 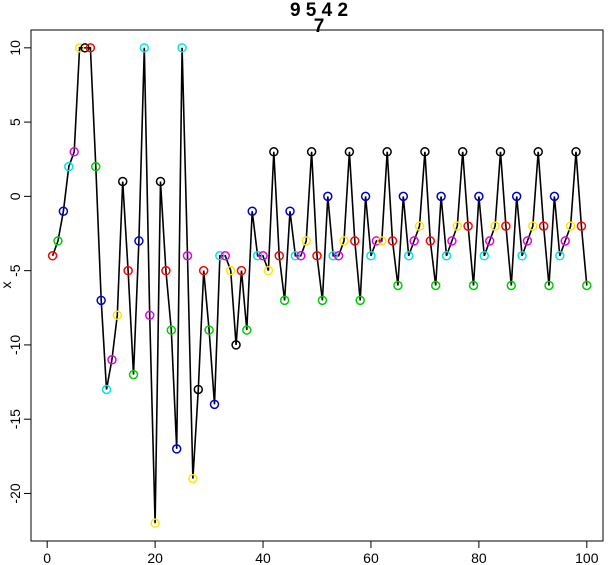 What do you see at coordinates (7, 285) in the screenshot?
I see `y-axis-label: x` at bounding box center [7, 285].